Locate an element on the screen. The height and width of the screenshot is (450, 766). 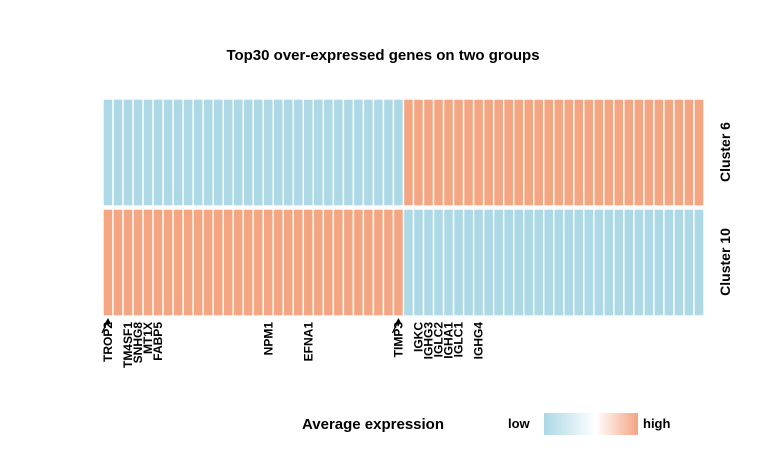
row-label-cluster-6: Cluster 6 is located at coordinates (725, 152).